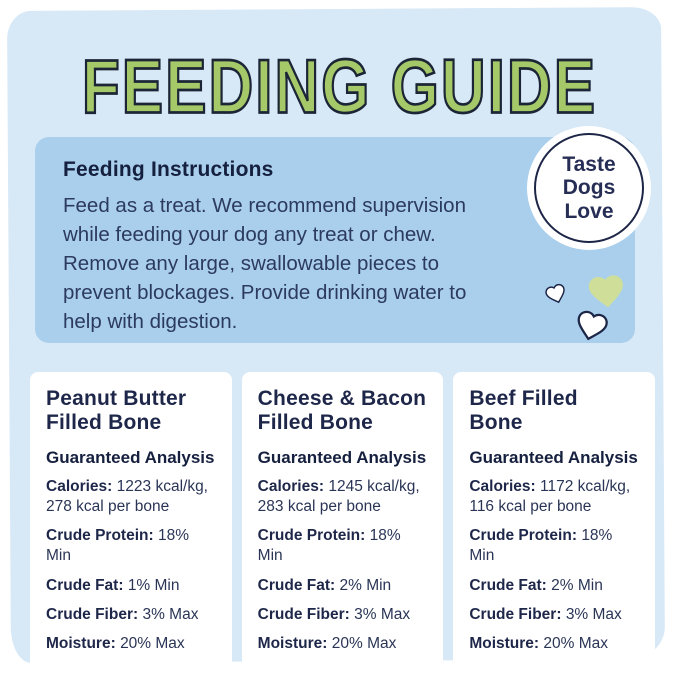  Describe the element at coordinates (116, 410) in the screenshot. I see `product-name: Peanut Butter Filled Bone` at that location.